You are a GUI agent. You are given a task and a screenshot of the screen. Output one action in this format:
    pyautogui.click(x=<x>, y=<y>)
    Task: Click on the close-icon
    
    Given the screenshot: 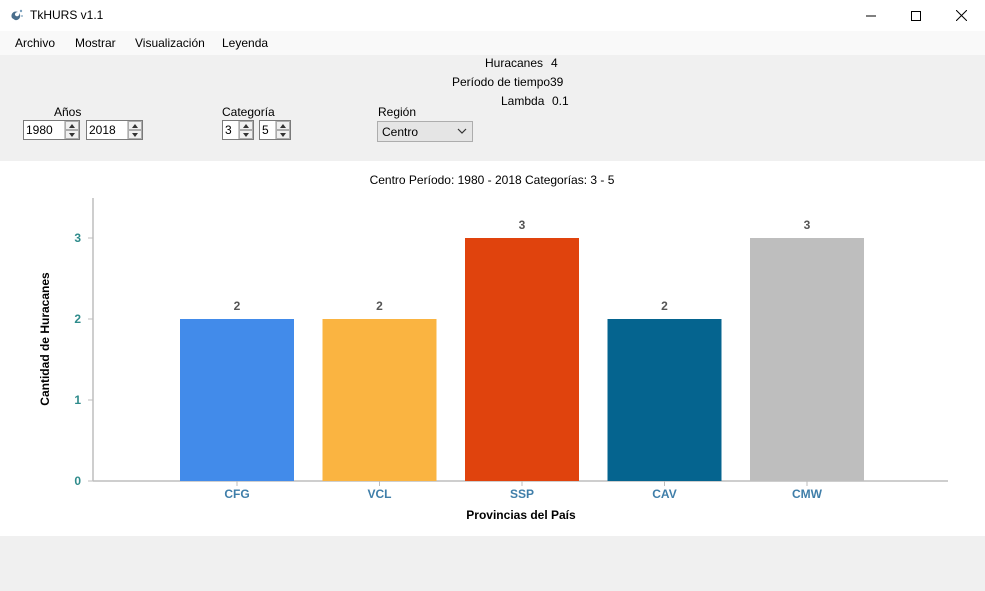 What is the action you would take?
    pyautogui.click(x=961, y=15)
    